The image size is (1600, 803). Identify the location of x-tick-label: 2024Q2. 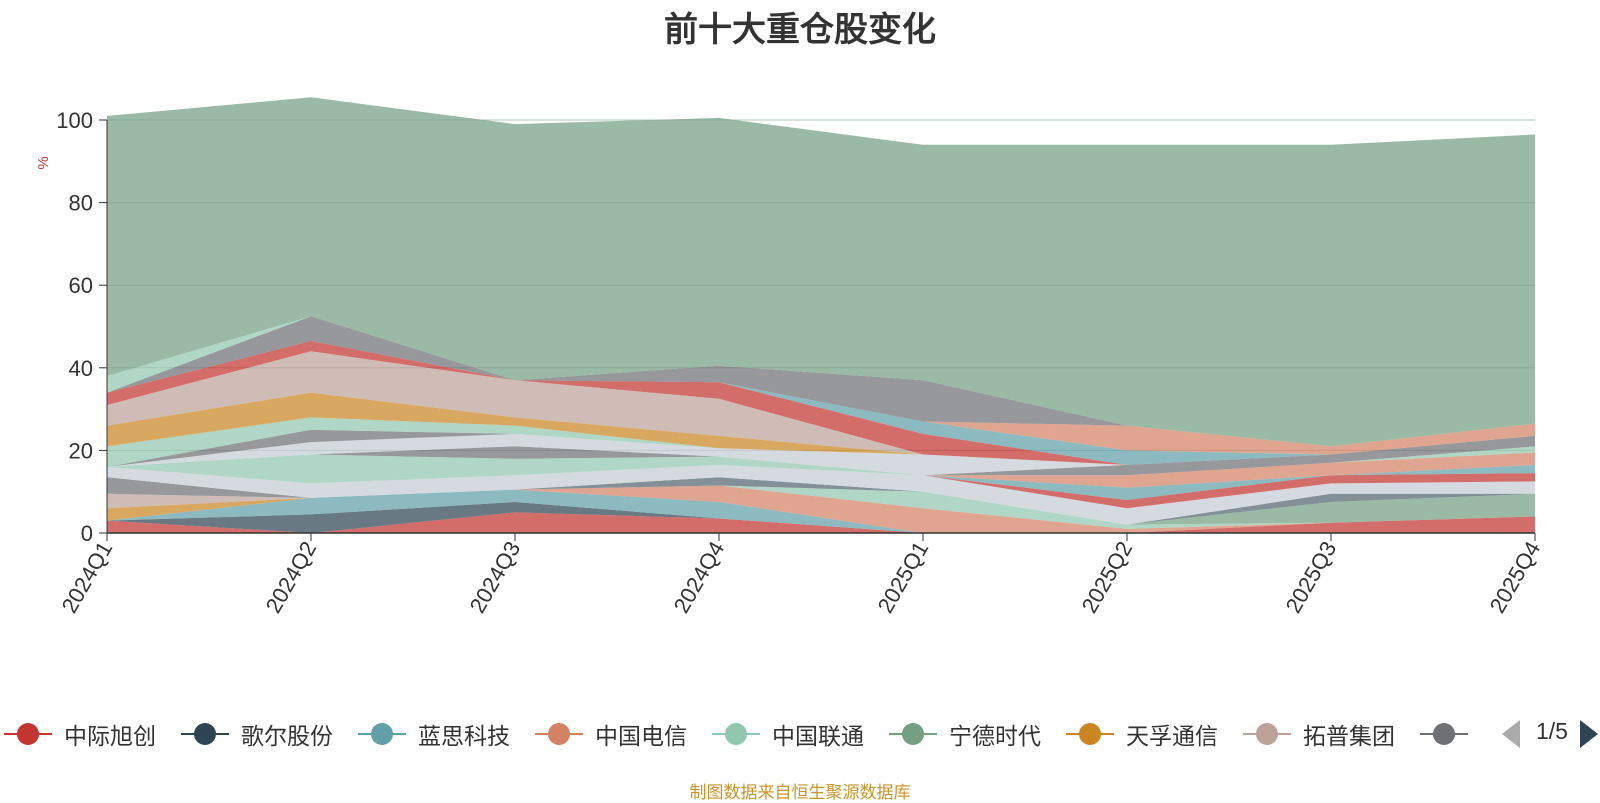
(291, 577).